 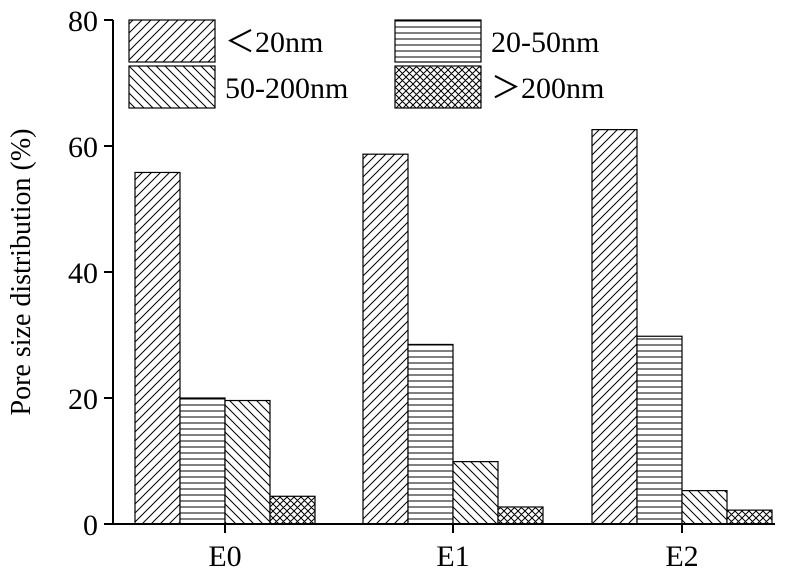 What do you see at coordinates (83, 21) in the screenshot?
I see `y-tick-label: 80` at bounding box center [83, 21].